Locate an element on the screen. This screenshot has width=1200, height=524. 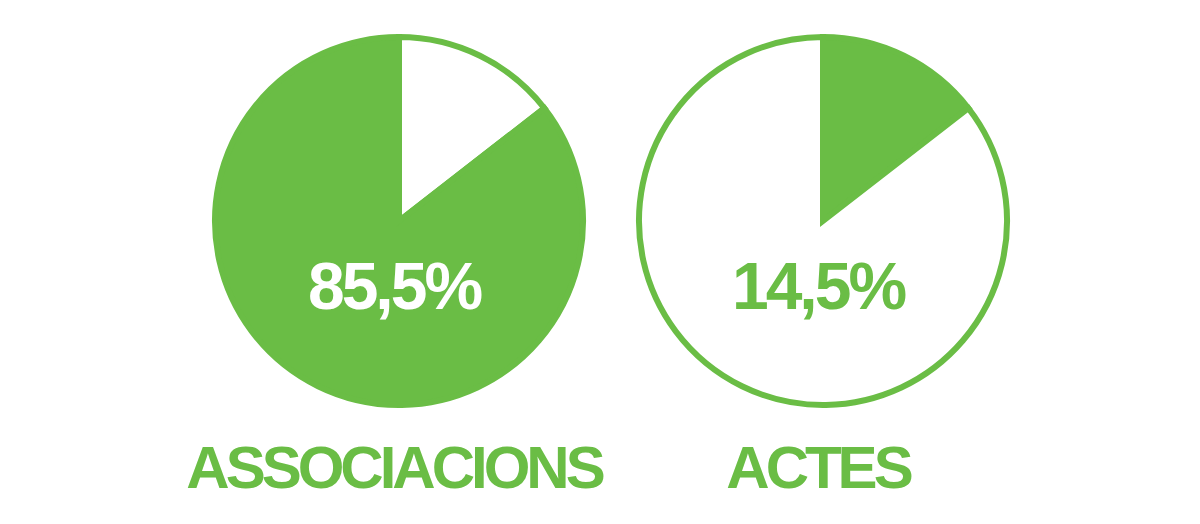
text: ACTES is located at coordinates (818, 467).